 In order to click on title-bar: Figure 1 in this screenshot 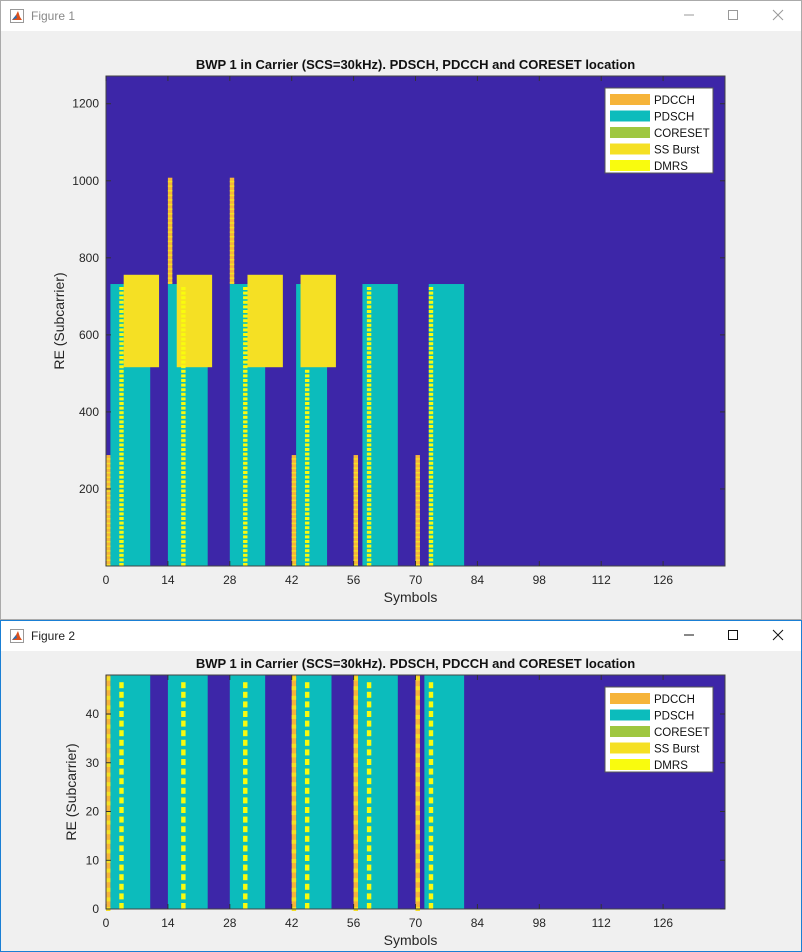, I will do `click(401, 16)`.